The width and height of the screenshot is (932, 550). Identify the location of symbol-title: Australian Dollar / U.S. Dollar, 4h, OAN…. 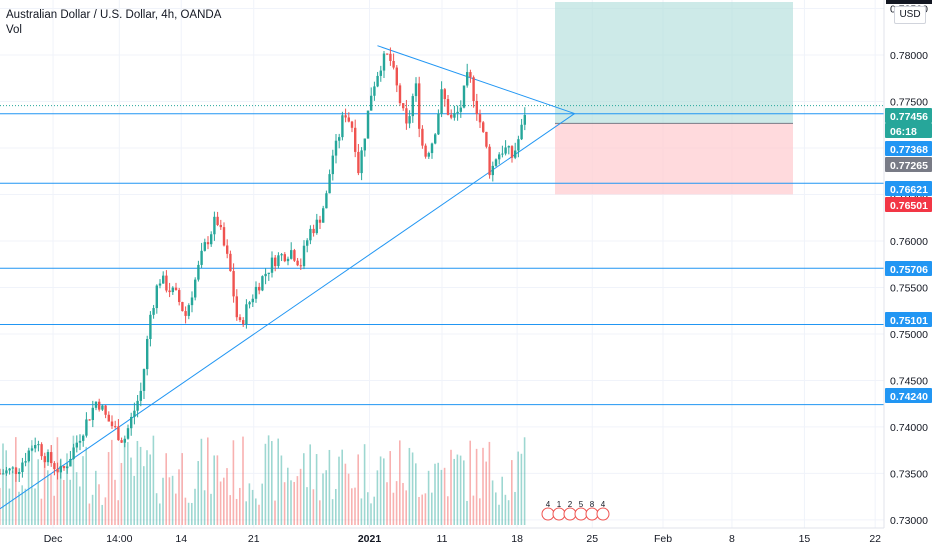
(114, 15).